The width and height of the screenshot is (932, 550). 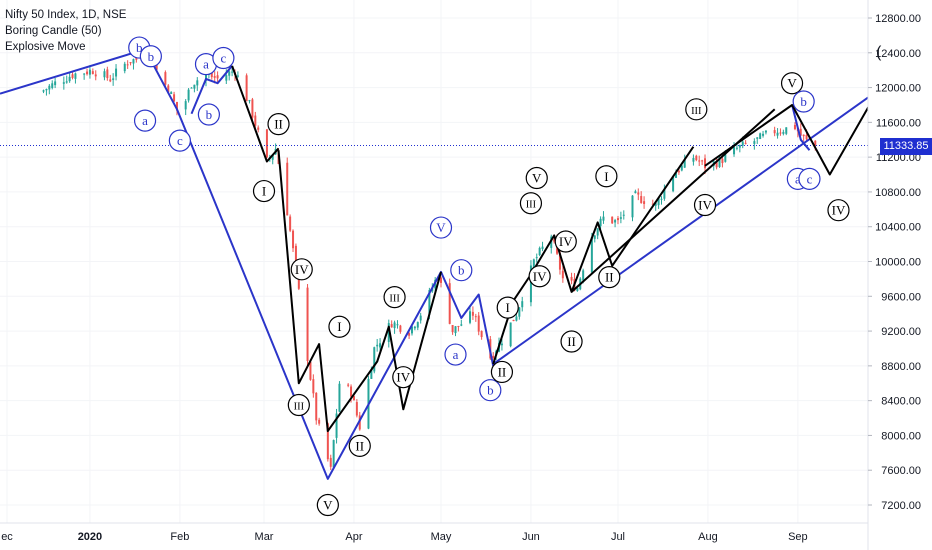 I want to click on wave-label-text: II, so click(x=571, y=341).